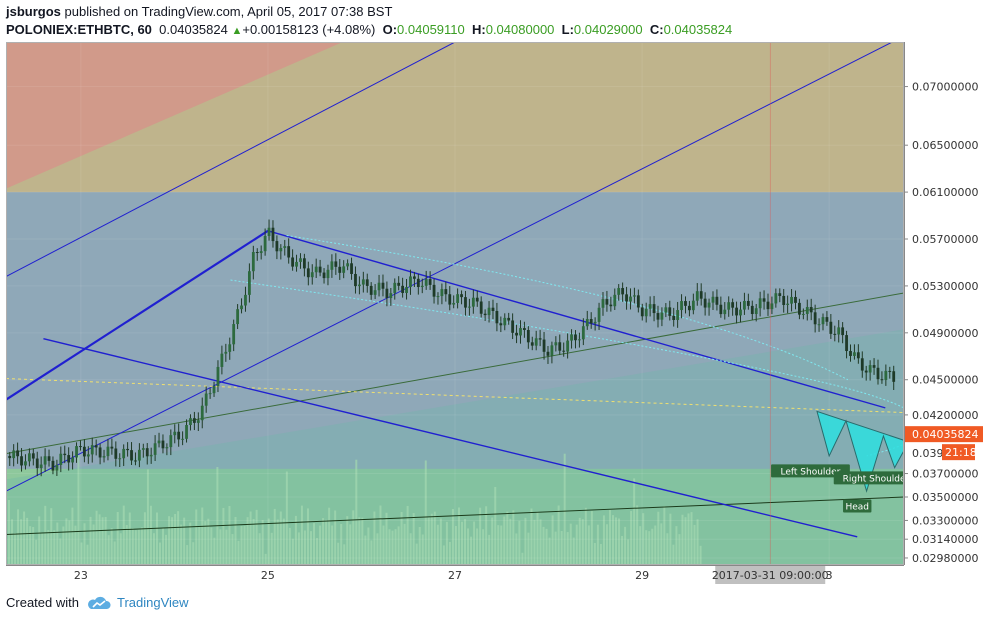 This screenshot has width=983, height=621. What do you see at coordinates (431, 29) in the screenshot?
I see `open-value: 0.04059110` at bounding box center [431, 29].